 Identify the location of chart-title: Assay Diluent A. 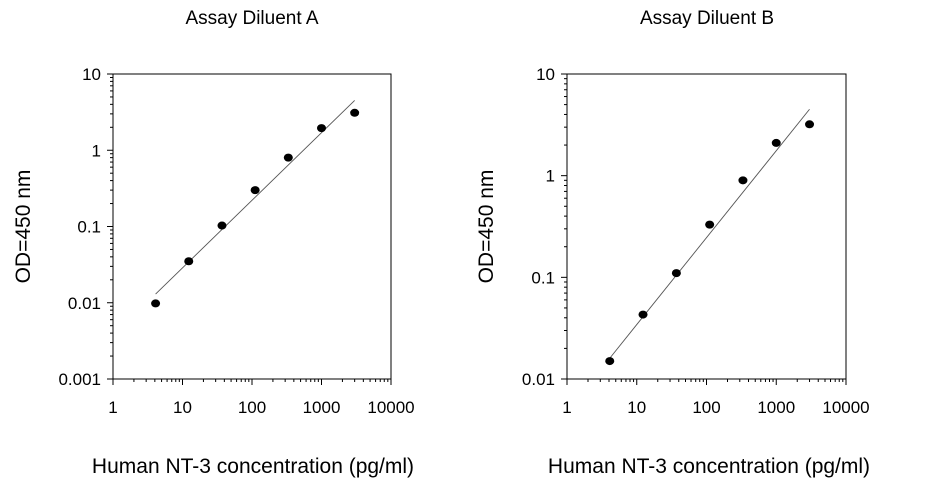
(251, 18).